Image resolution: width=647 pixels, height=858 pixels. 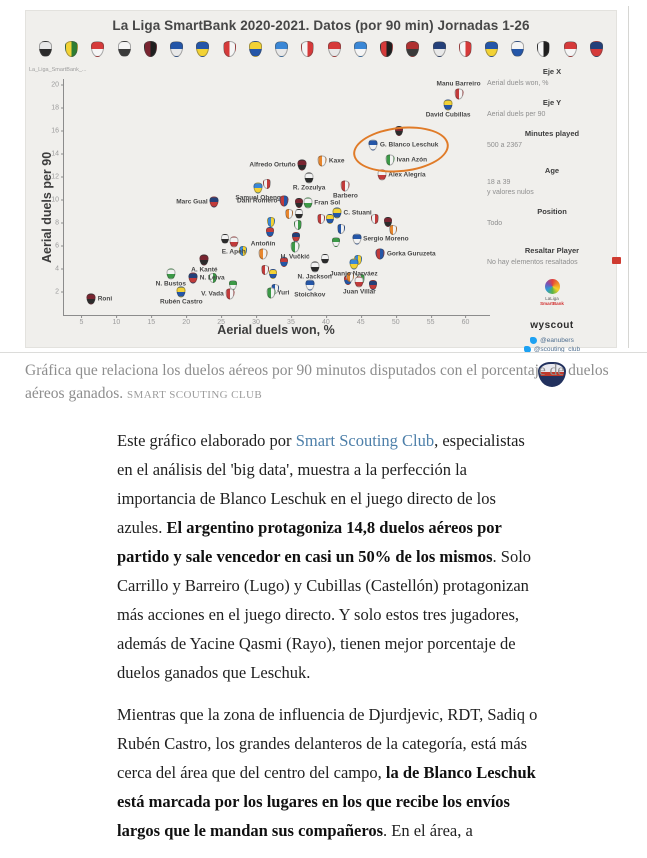 I want to click on laliga-logo, so click(x=552, y=286).